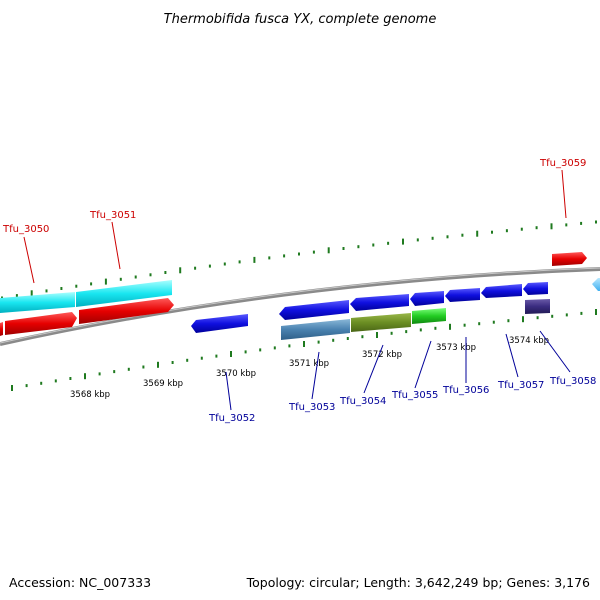 This screenshot has width=600, height=600. I want to click on feature-red-left, so click(1, 329).